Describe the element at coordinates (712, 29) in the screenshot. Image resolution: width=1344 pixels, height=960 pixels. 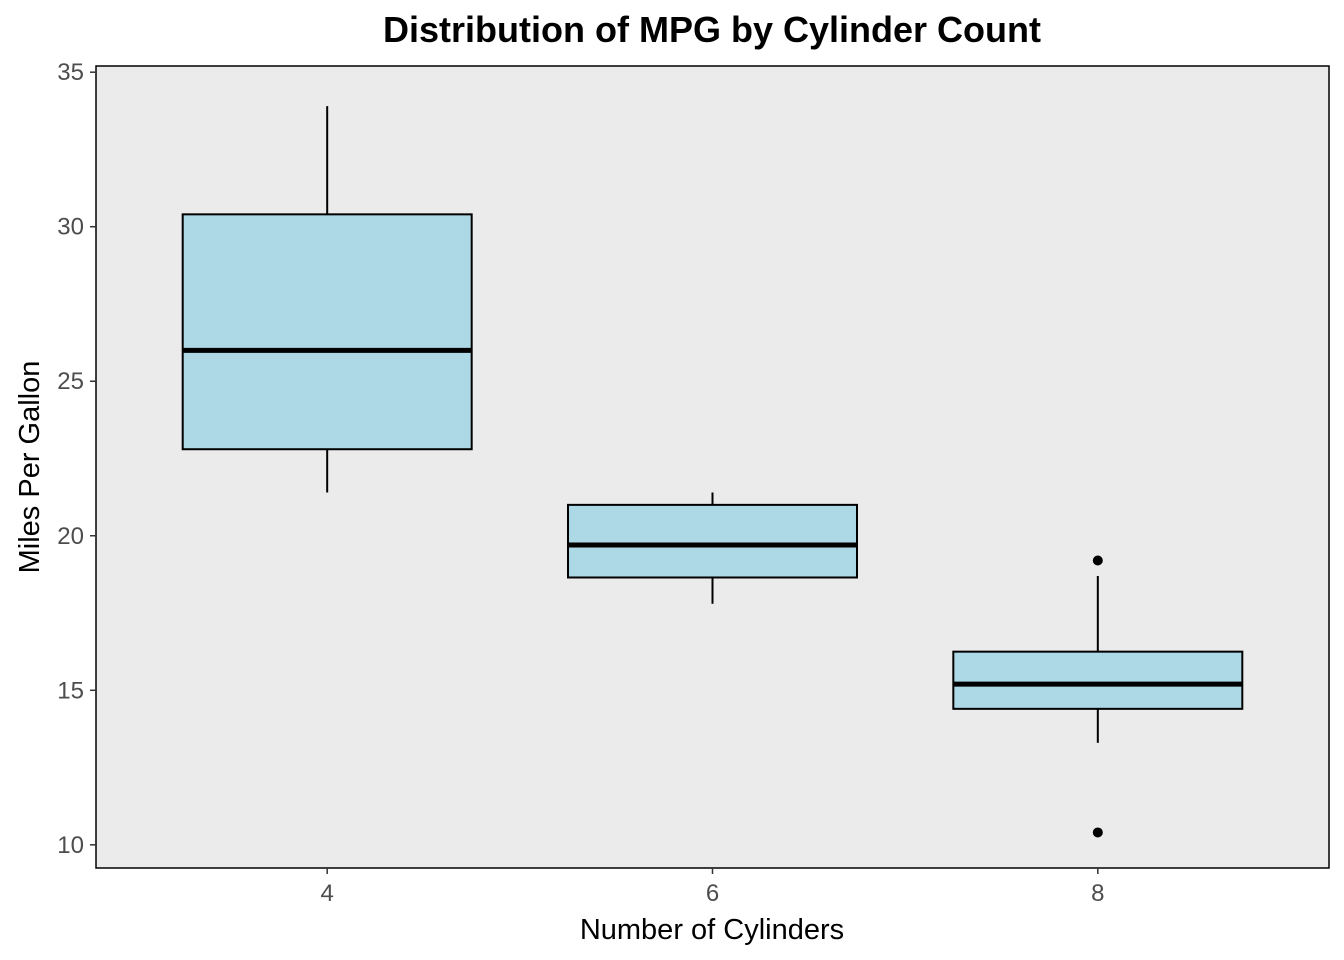
I see `chart-title: Distribution of MPG by Cylinder Count` at that location.